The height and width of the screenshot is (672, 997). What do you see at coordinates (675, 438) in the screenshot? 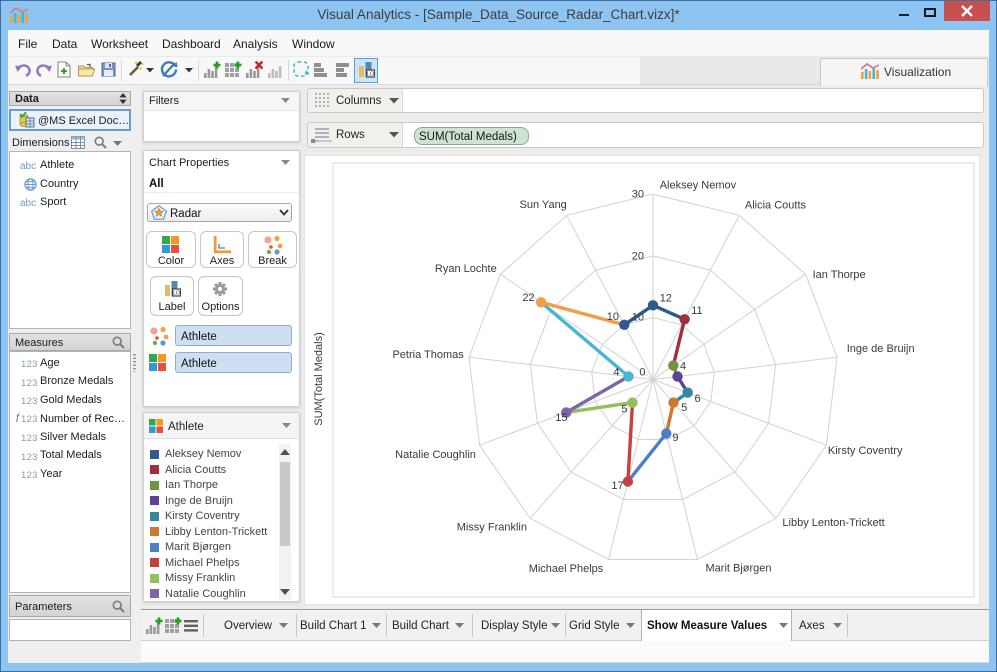
I see `svg-text: 9` at bounding box center [675, 438].